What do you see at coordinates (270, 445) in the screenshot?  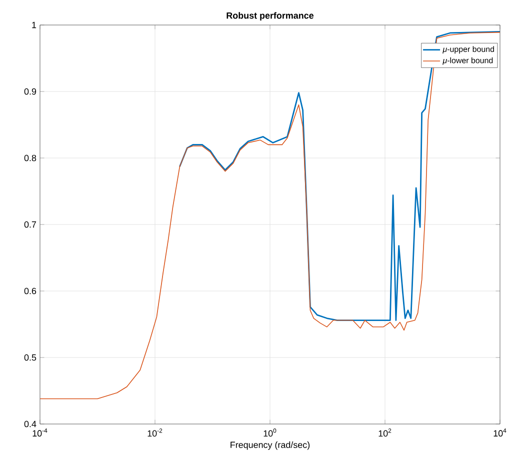 I see `x-axis-title: Frequency (rad/sec)` at bounding box center [270, 445].